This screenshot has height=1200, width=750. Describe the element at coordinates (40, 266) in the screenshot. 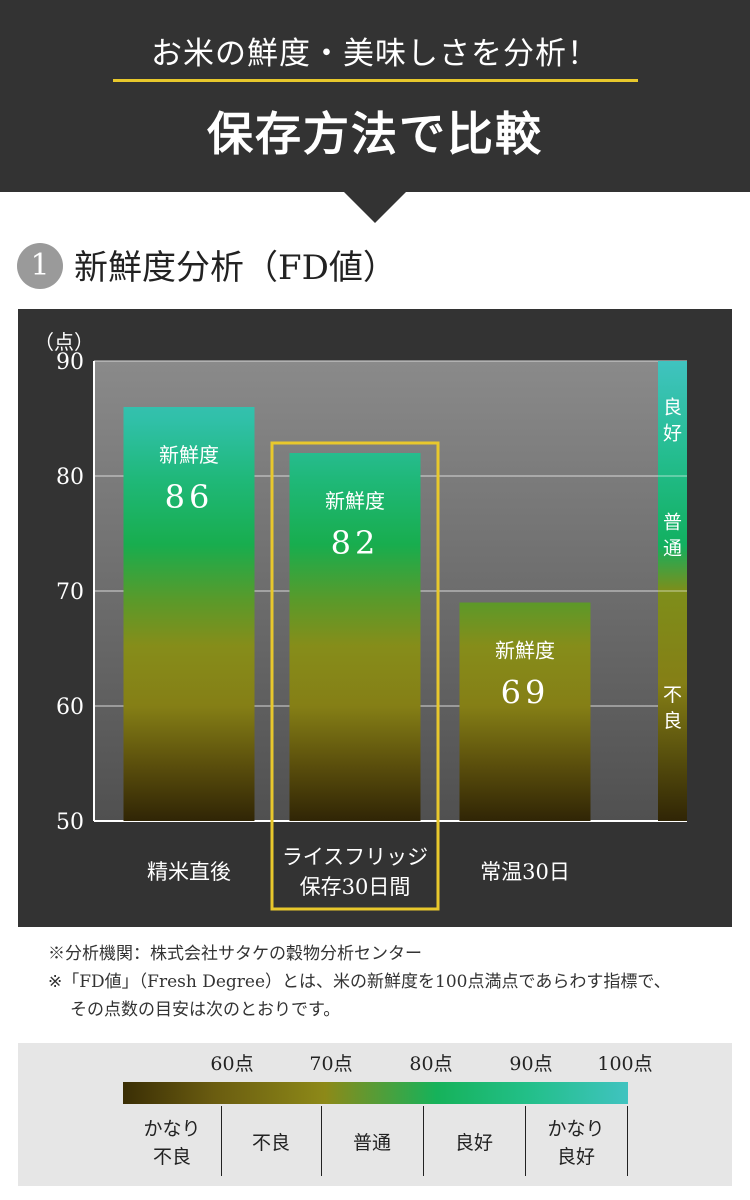

I see `section-number-badge: 1` at that location.